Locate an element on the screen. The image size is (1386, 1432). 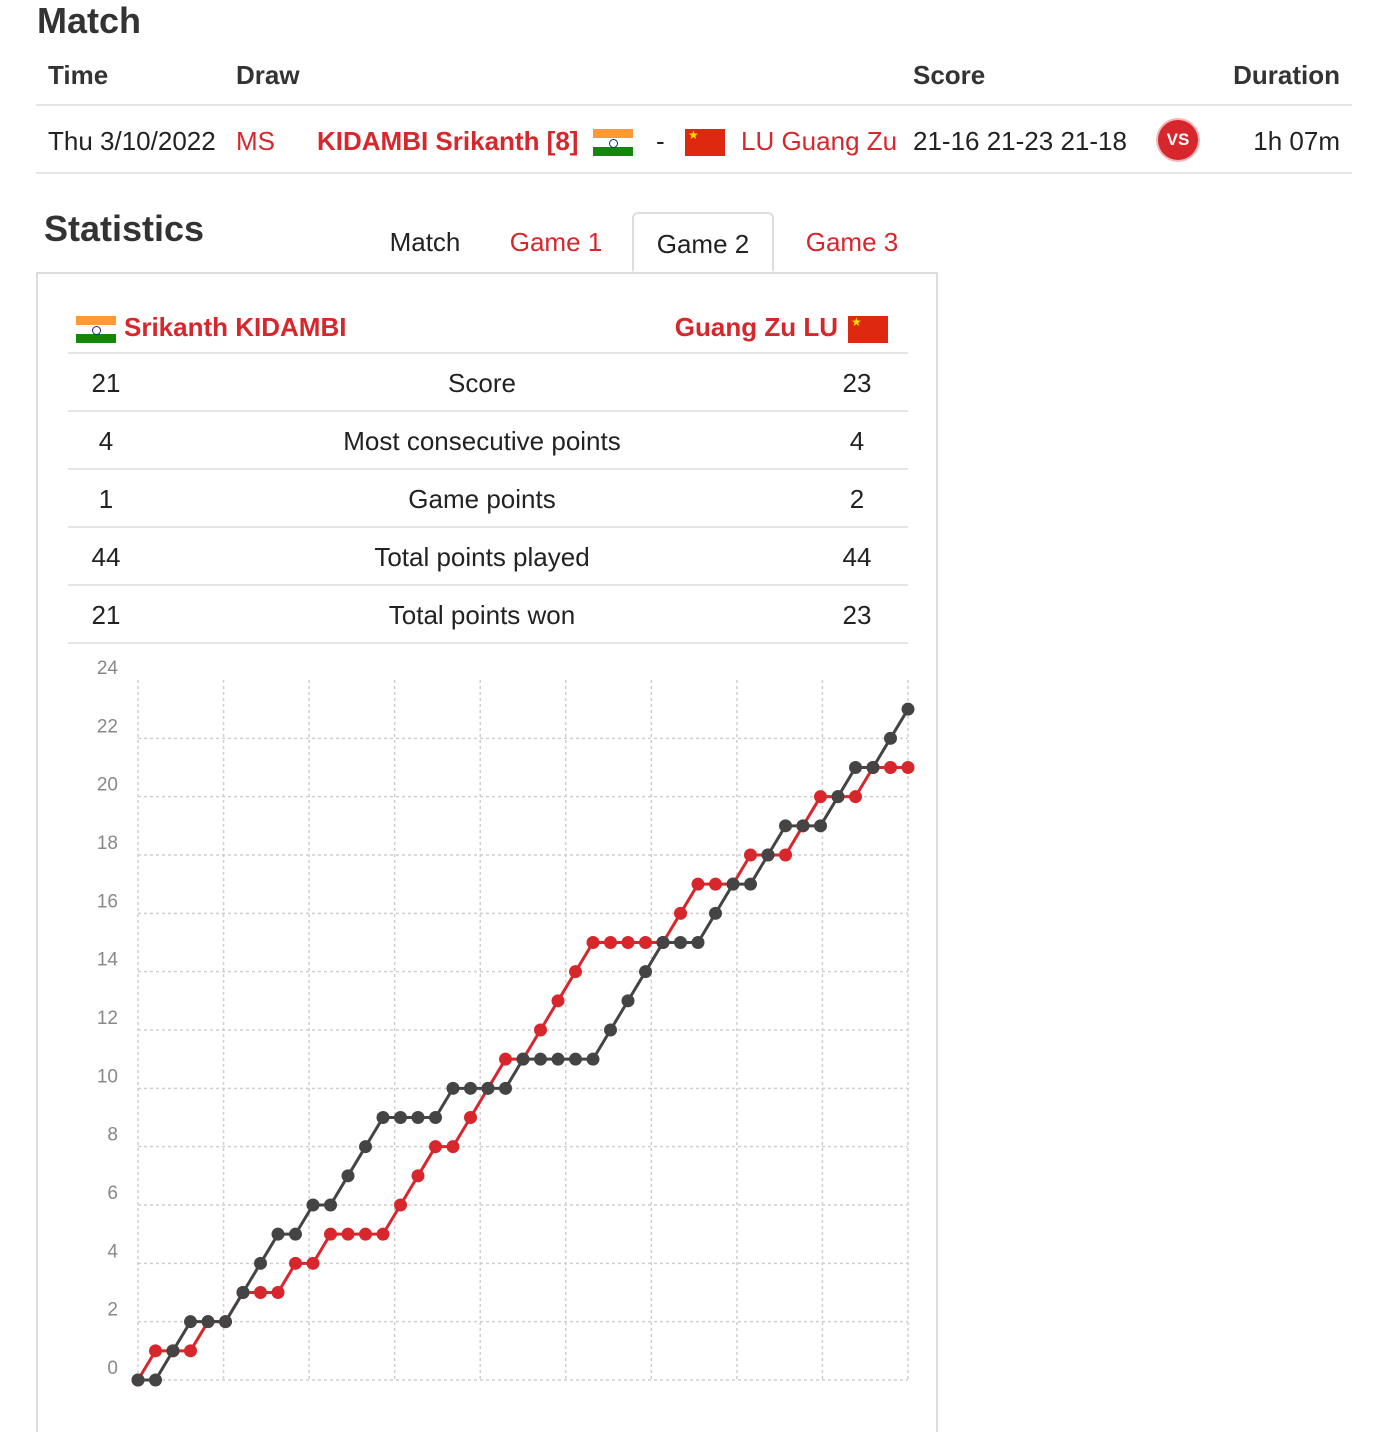
stat-label: Total points played is located at coordinates (482, 557).